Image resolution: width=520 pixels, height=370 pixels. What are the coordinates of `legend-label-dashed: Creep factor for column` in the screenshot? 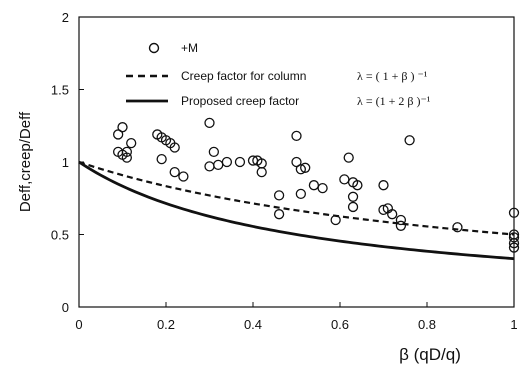 It's located at (243, 76).